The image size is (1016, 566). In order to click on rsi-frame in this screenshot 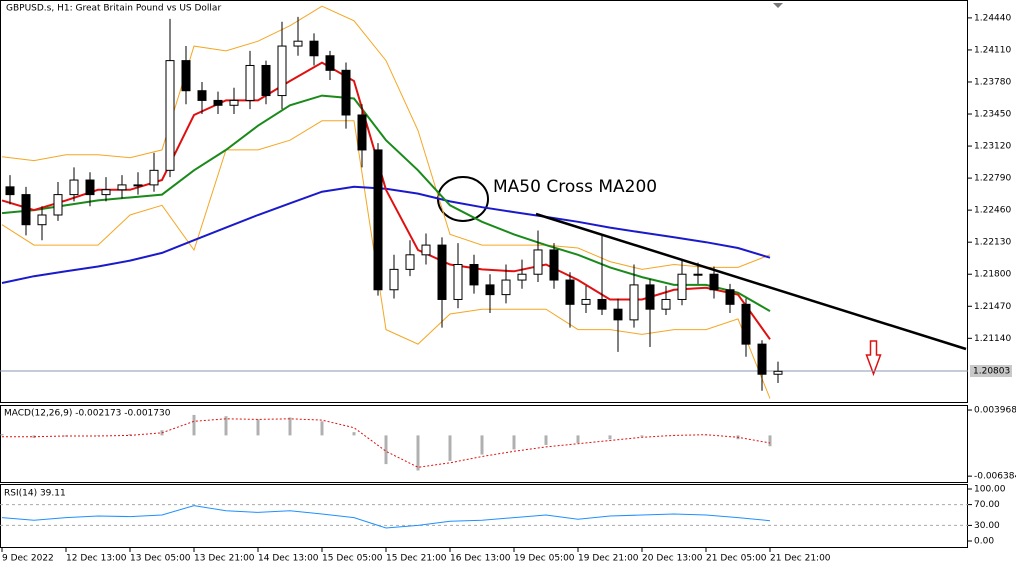, I will do `click(484, 516)`.